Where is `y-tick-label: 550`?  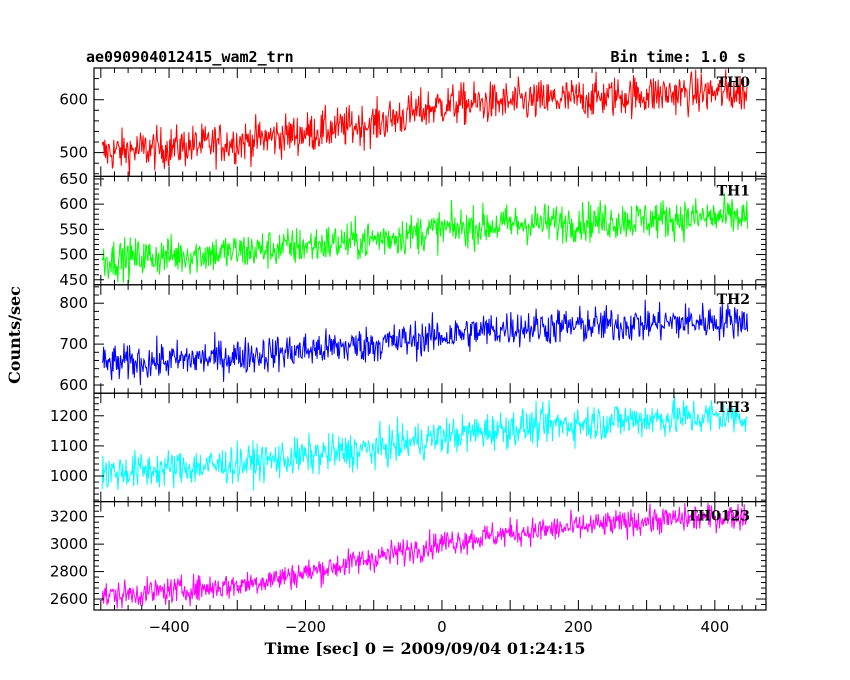 y-tick-label: 550 is located at coordinates (73, 229).